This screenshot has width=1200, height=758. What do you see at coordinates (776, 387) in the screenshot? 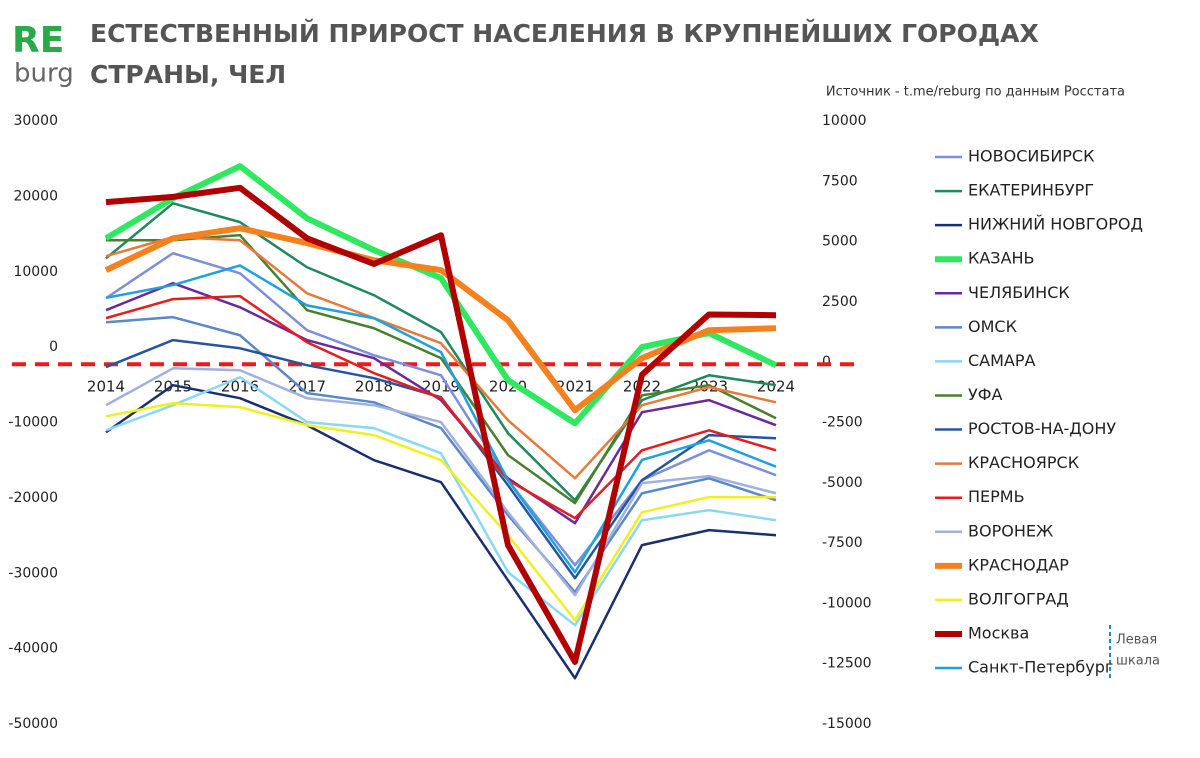
I see `x-tick-label: 2024` at bounding box center [776, 387].